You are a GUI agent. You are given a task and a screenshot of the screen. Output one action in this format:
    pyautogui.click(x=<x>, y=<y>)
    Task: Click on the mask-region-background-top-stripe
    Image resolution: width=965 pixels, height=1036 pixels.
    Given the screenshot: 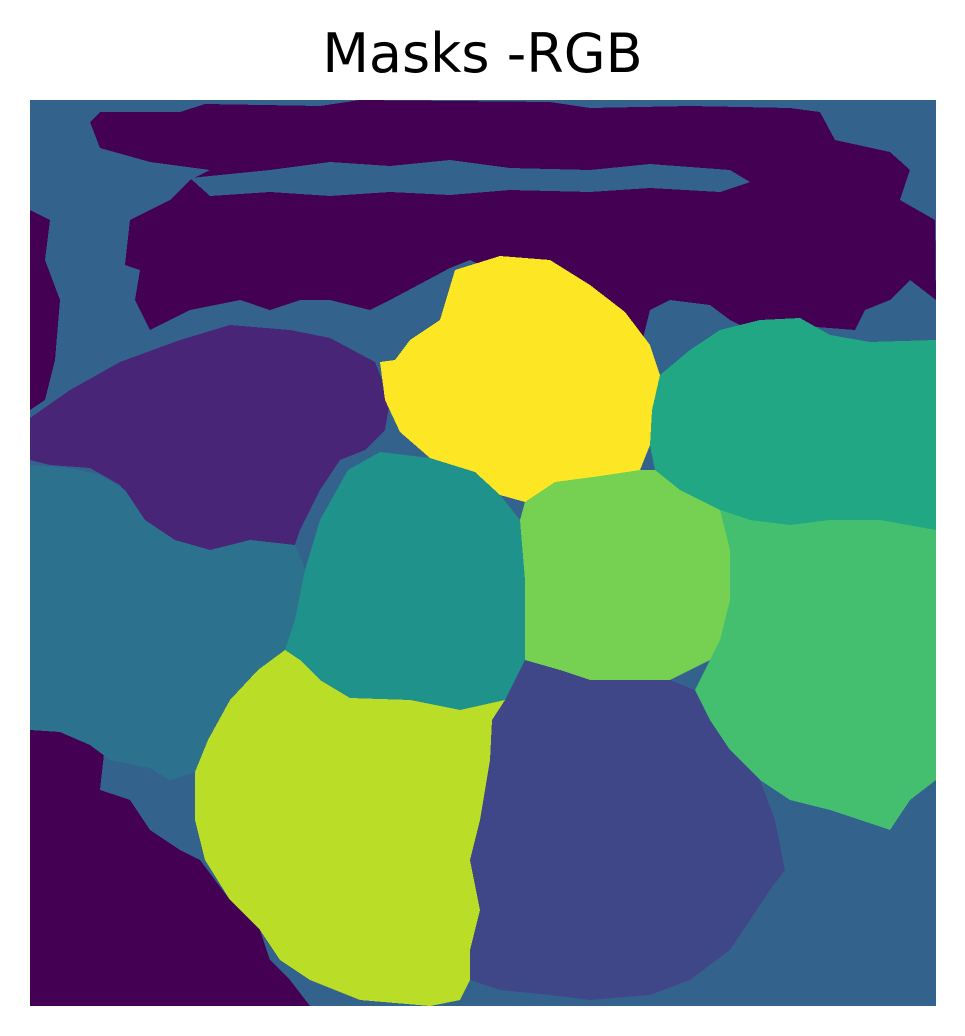 What is the action you would take?
    pyautogui.click(x=470, y=178)
    